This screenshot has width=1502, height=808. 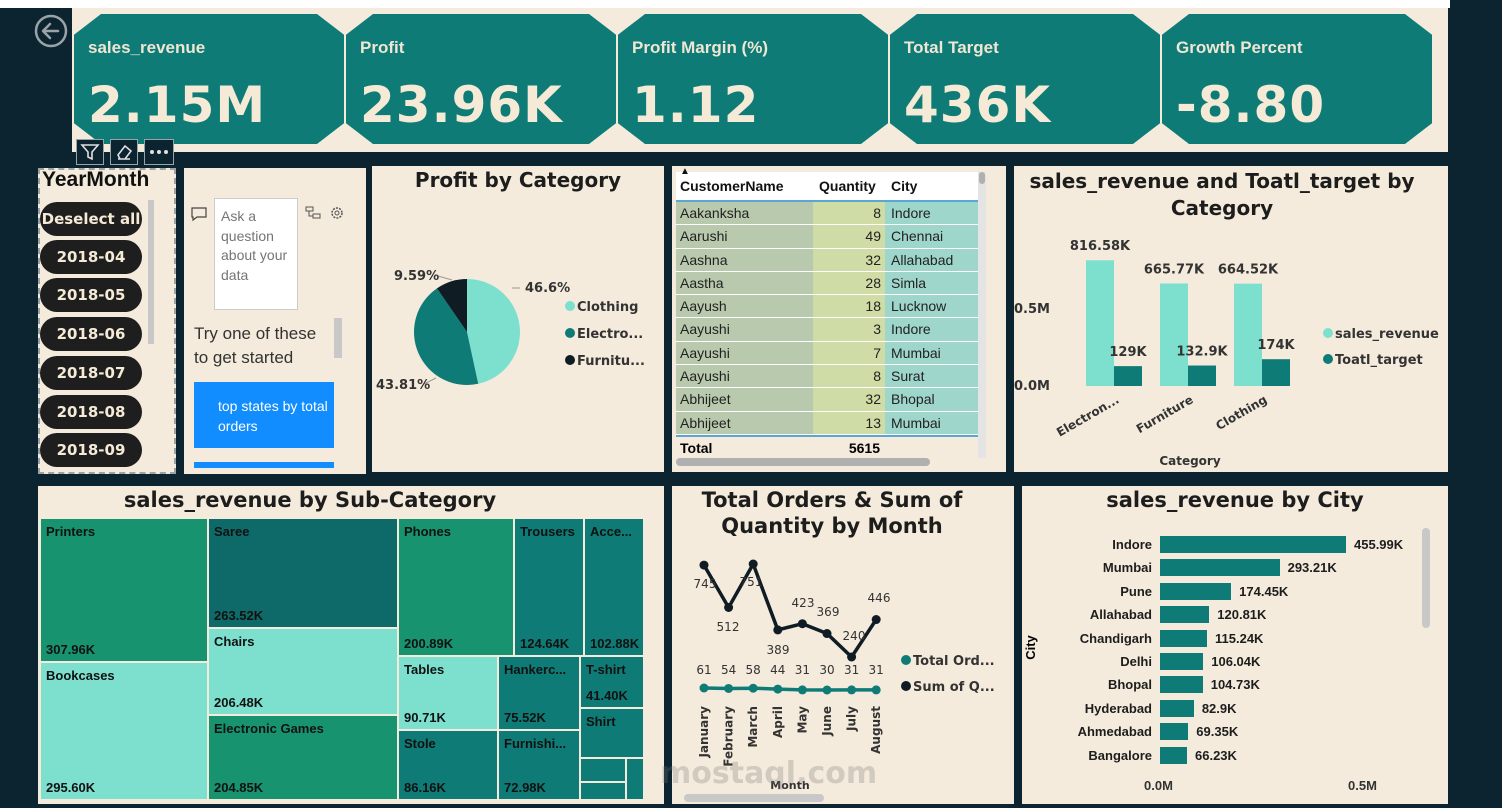 What do you see at coordinates (264, 465) in the screenshot?
I see `qna-suggestion-next` at bounding box center [264, 465].